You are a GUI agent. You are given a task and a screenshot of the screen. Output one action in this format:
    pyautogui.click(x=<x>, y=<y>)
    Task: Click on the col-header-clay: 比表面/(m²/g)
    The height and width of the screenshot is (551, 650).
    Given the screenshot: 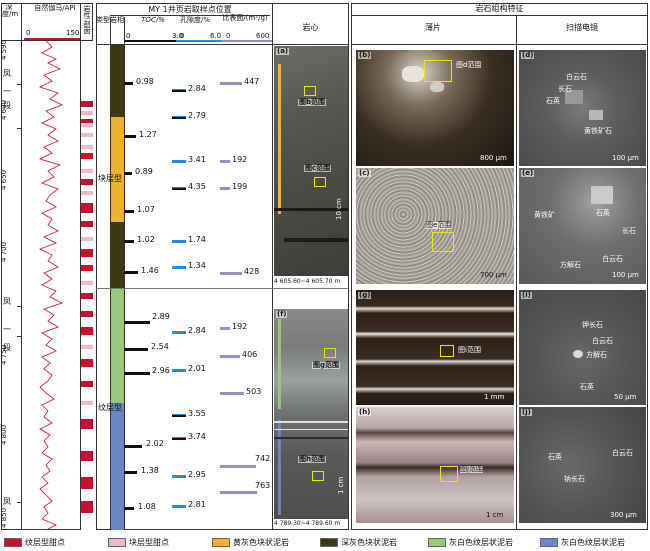 What is the action you would take?
    pyautogui.click(x=245, y=18)
    